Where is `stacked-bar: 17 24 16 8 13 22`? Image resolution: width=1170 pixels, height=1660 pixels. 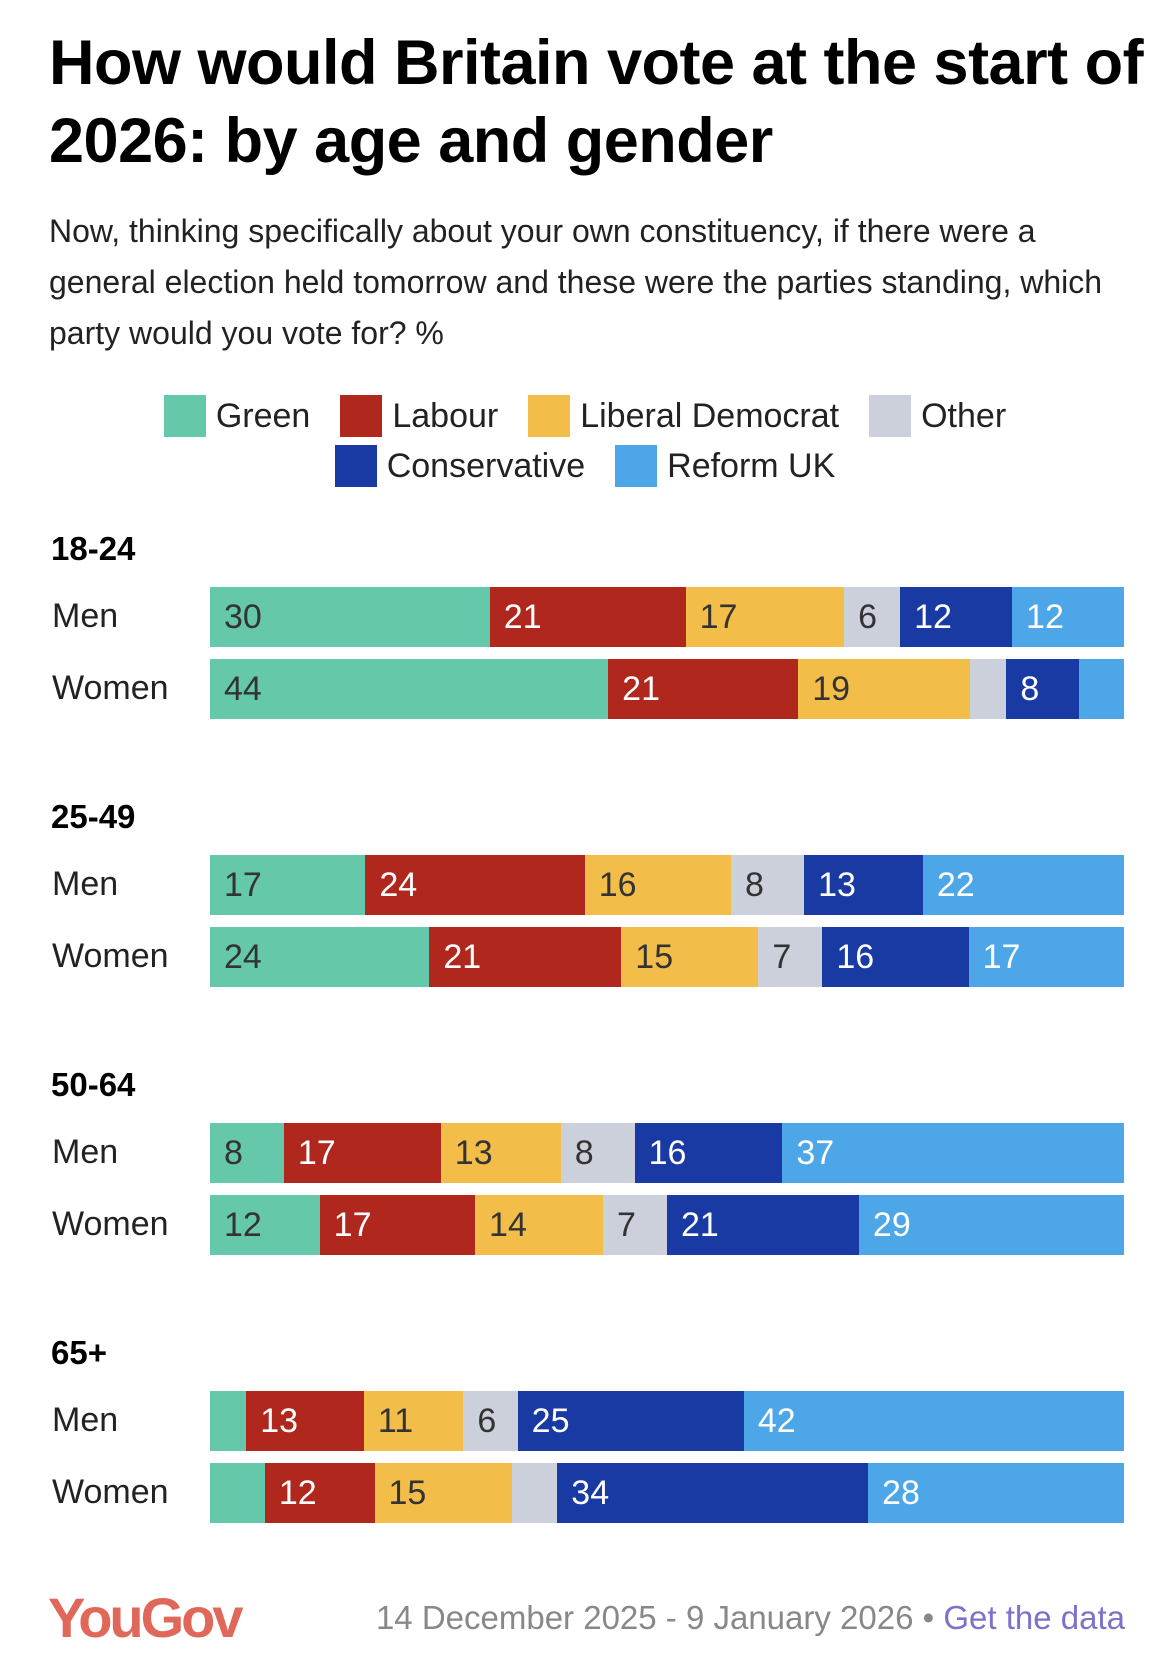
stacked-bar: 17 24 16 8 13 22 is located at coordinates (667, 885).